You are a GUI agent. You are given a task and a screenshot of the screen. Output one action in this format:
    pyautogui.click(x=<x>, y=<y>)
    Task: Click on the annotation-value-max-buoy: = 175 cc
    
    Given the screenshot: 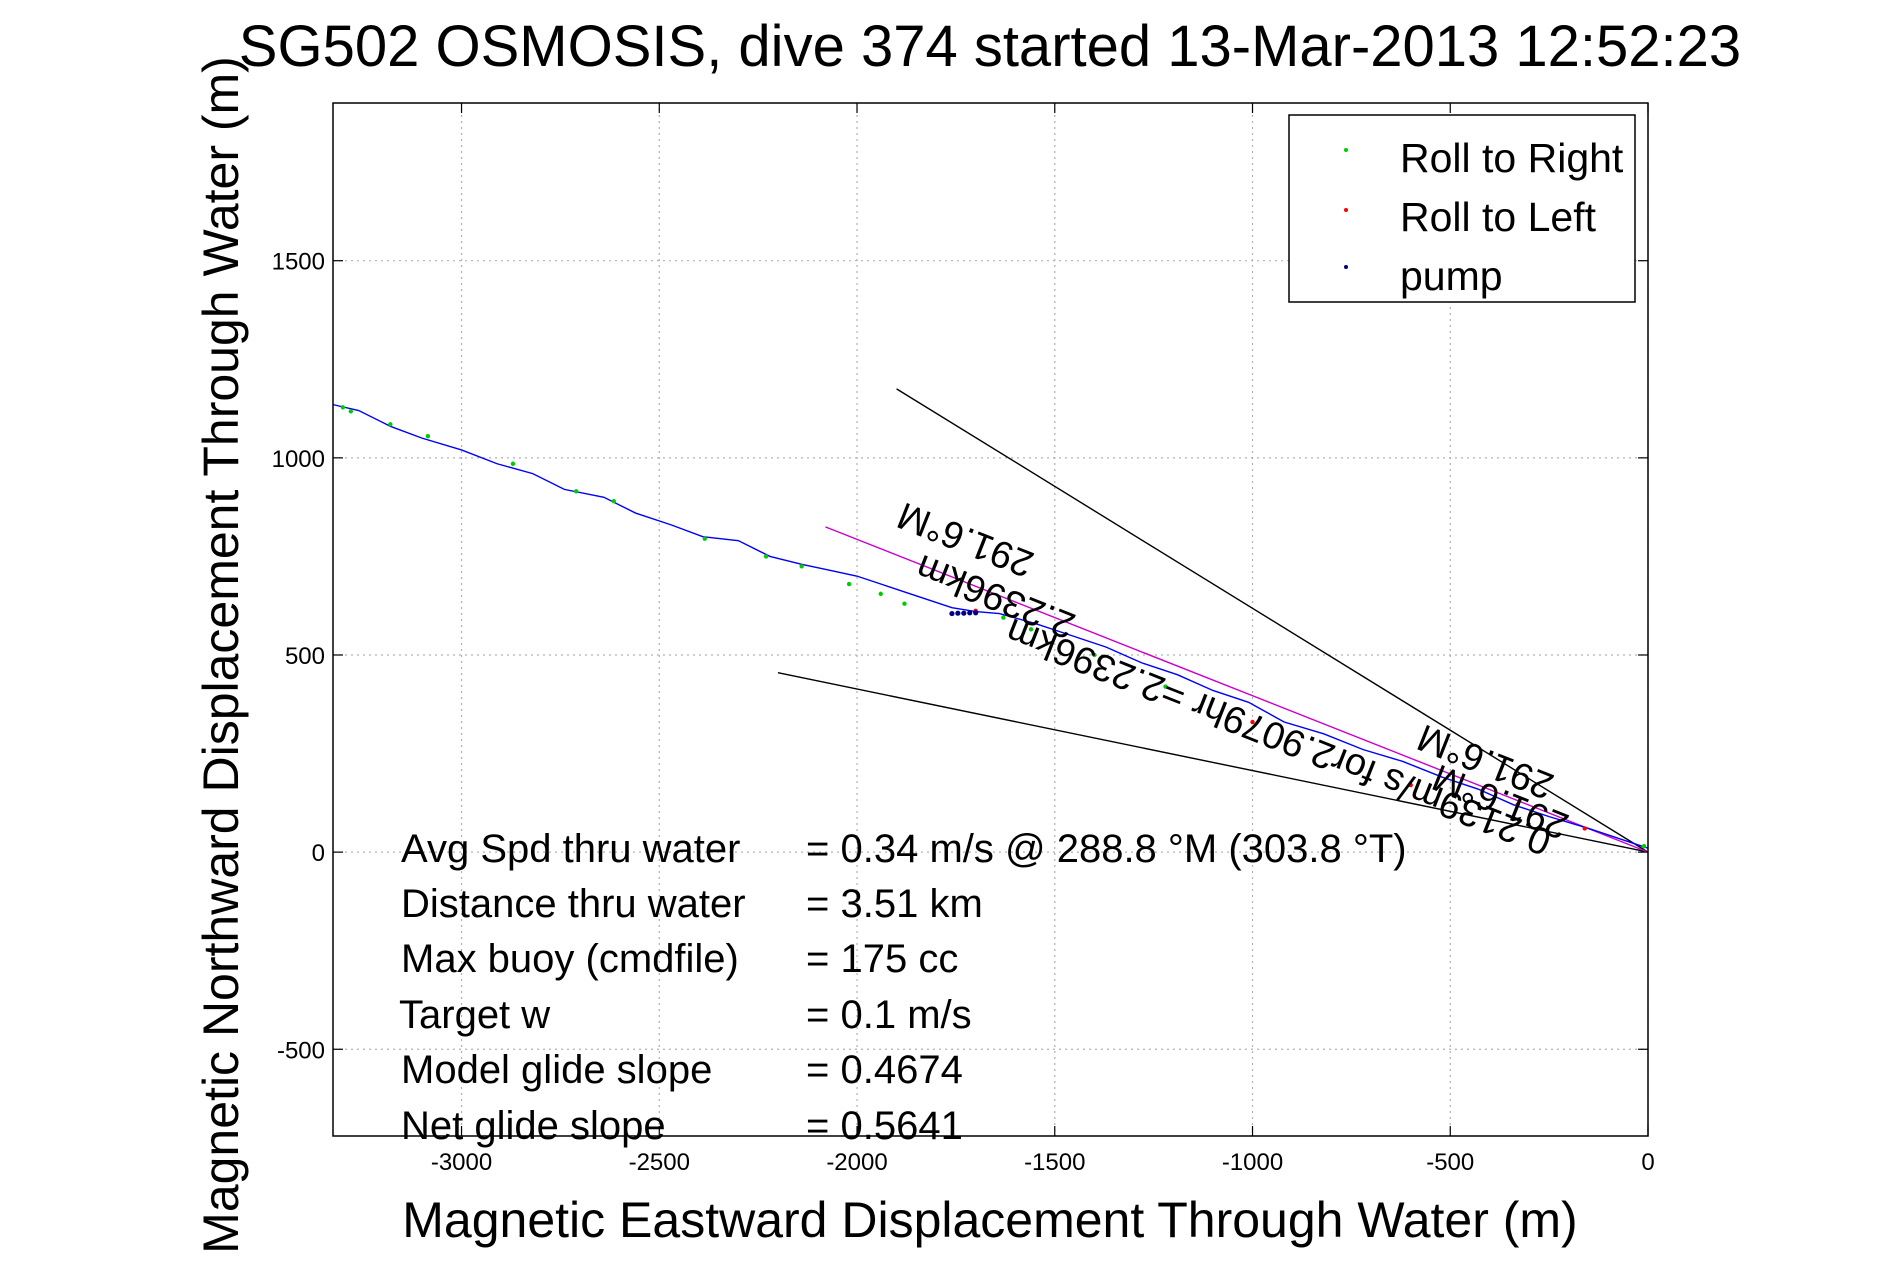 What is the action you would take?
    pyautogui.click(x=882, y=959)
    